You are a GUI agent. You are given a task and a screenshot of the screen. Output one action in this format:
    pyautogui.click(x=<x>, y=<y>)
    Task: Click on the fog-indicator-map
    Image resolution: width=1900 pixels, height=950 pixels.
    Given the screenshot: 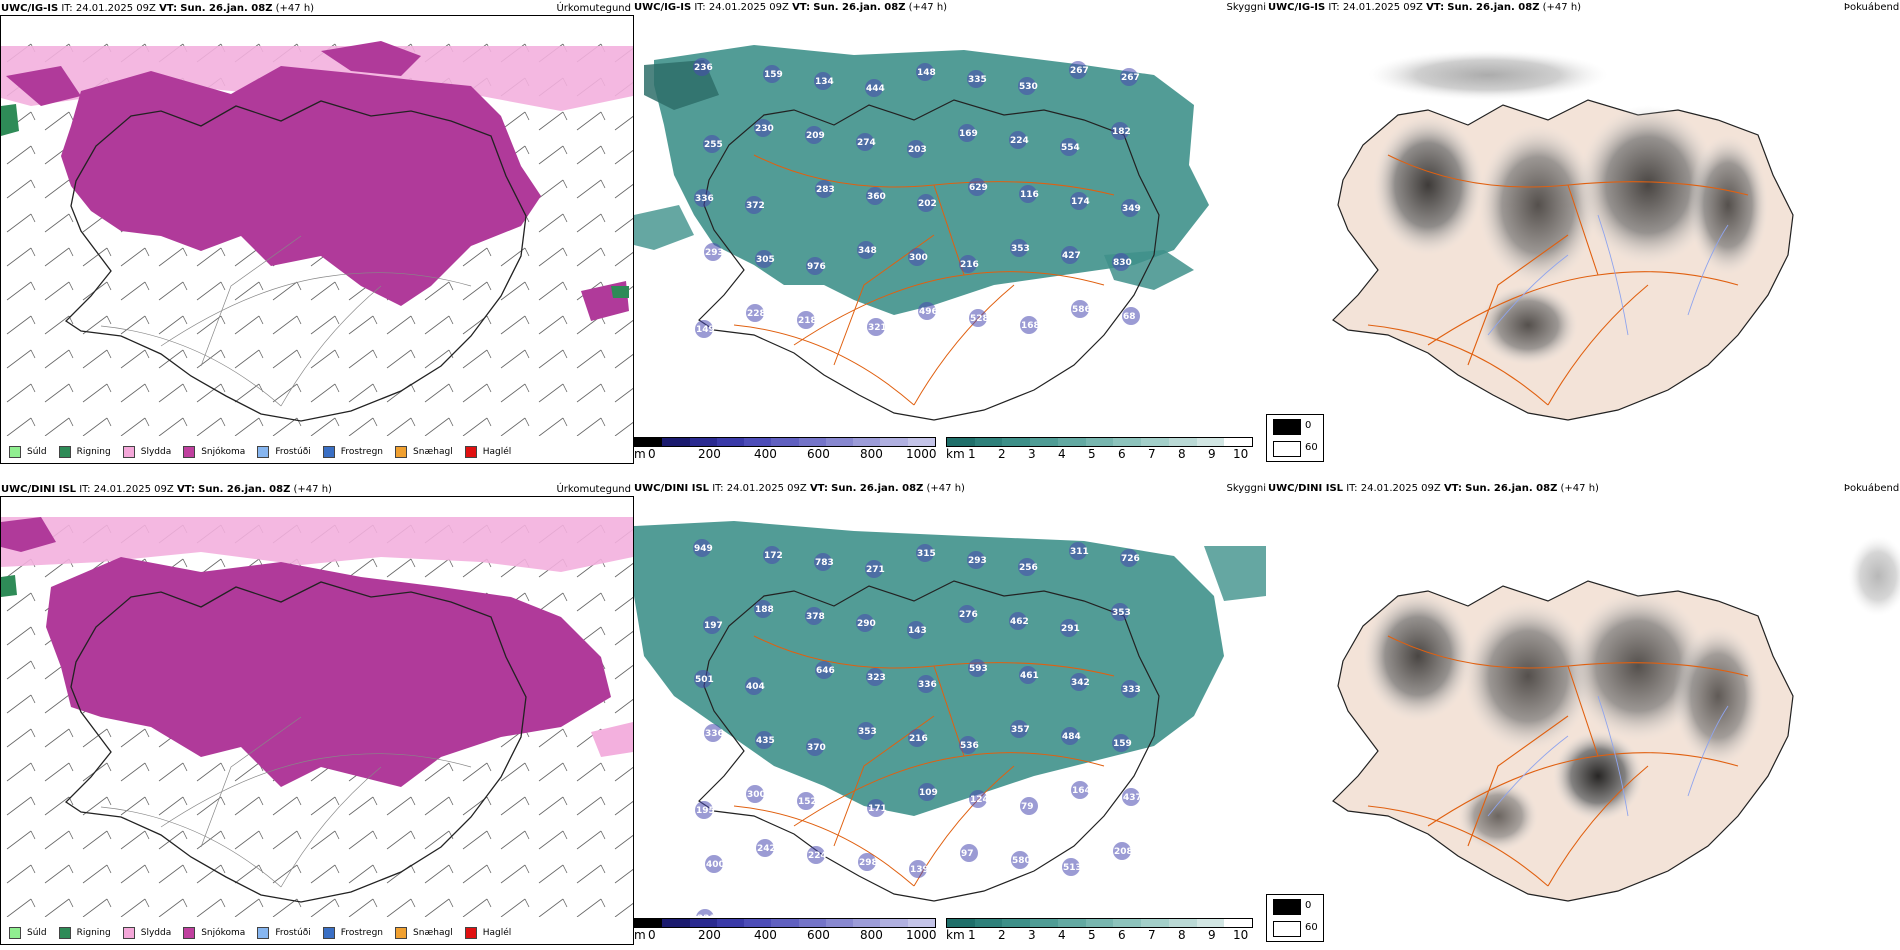 What is the action you would take?
    pyautogui.click(x=1563, y=235)
    